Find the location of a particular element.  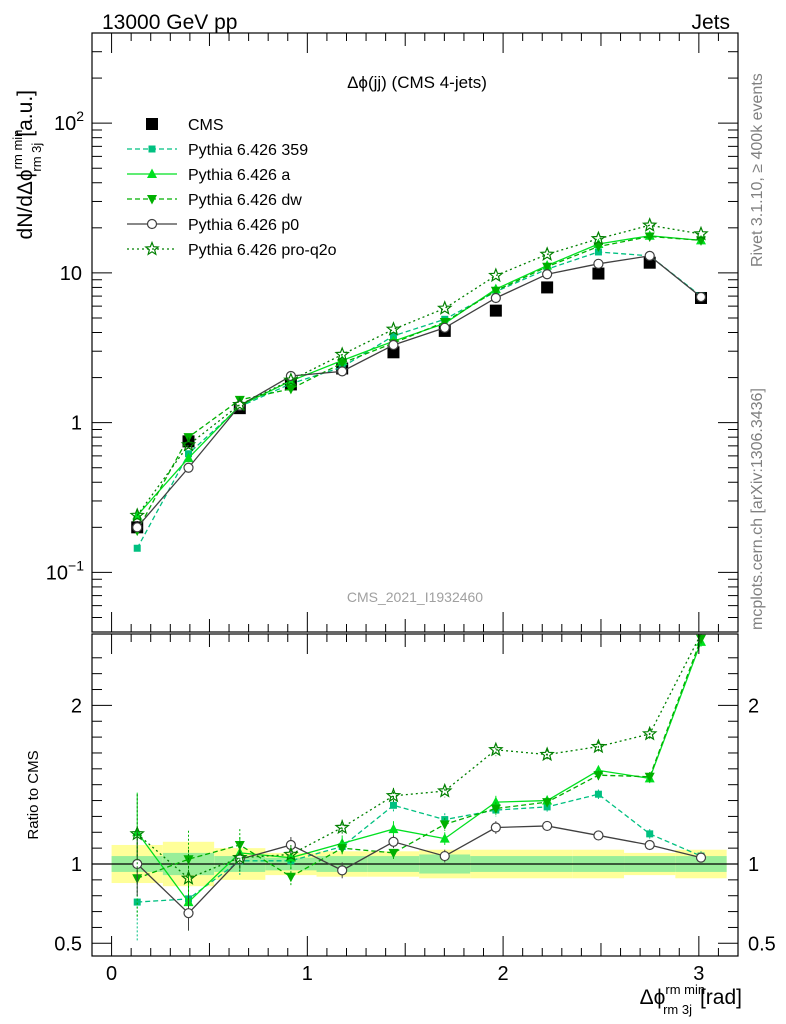

process-label: Jets is located at coordinates (710, 22).